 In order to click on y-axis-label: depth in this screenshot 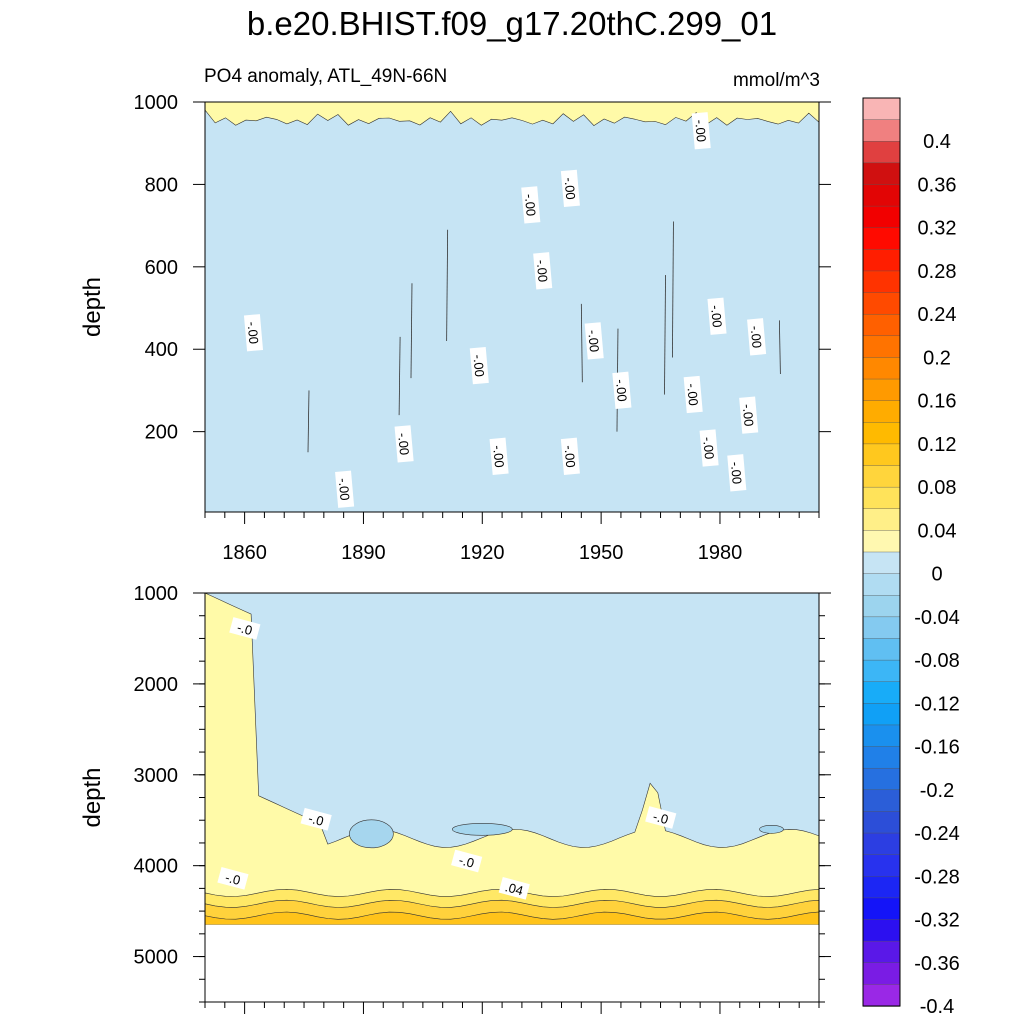, I will do `click(92, 797)`.